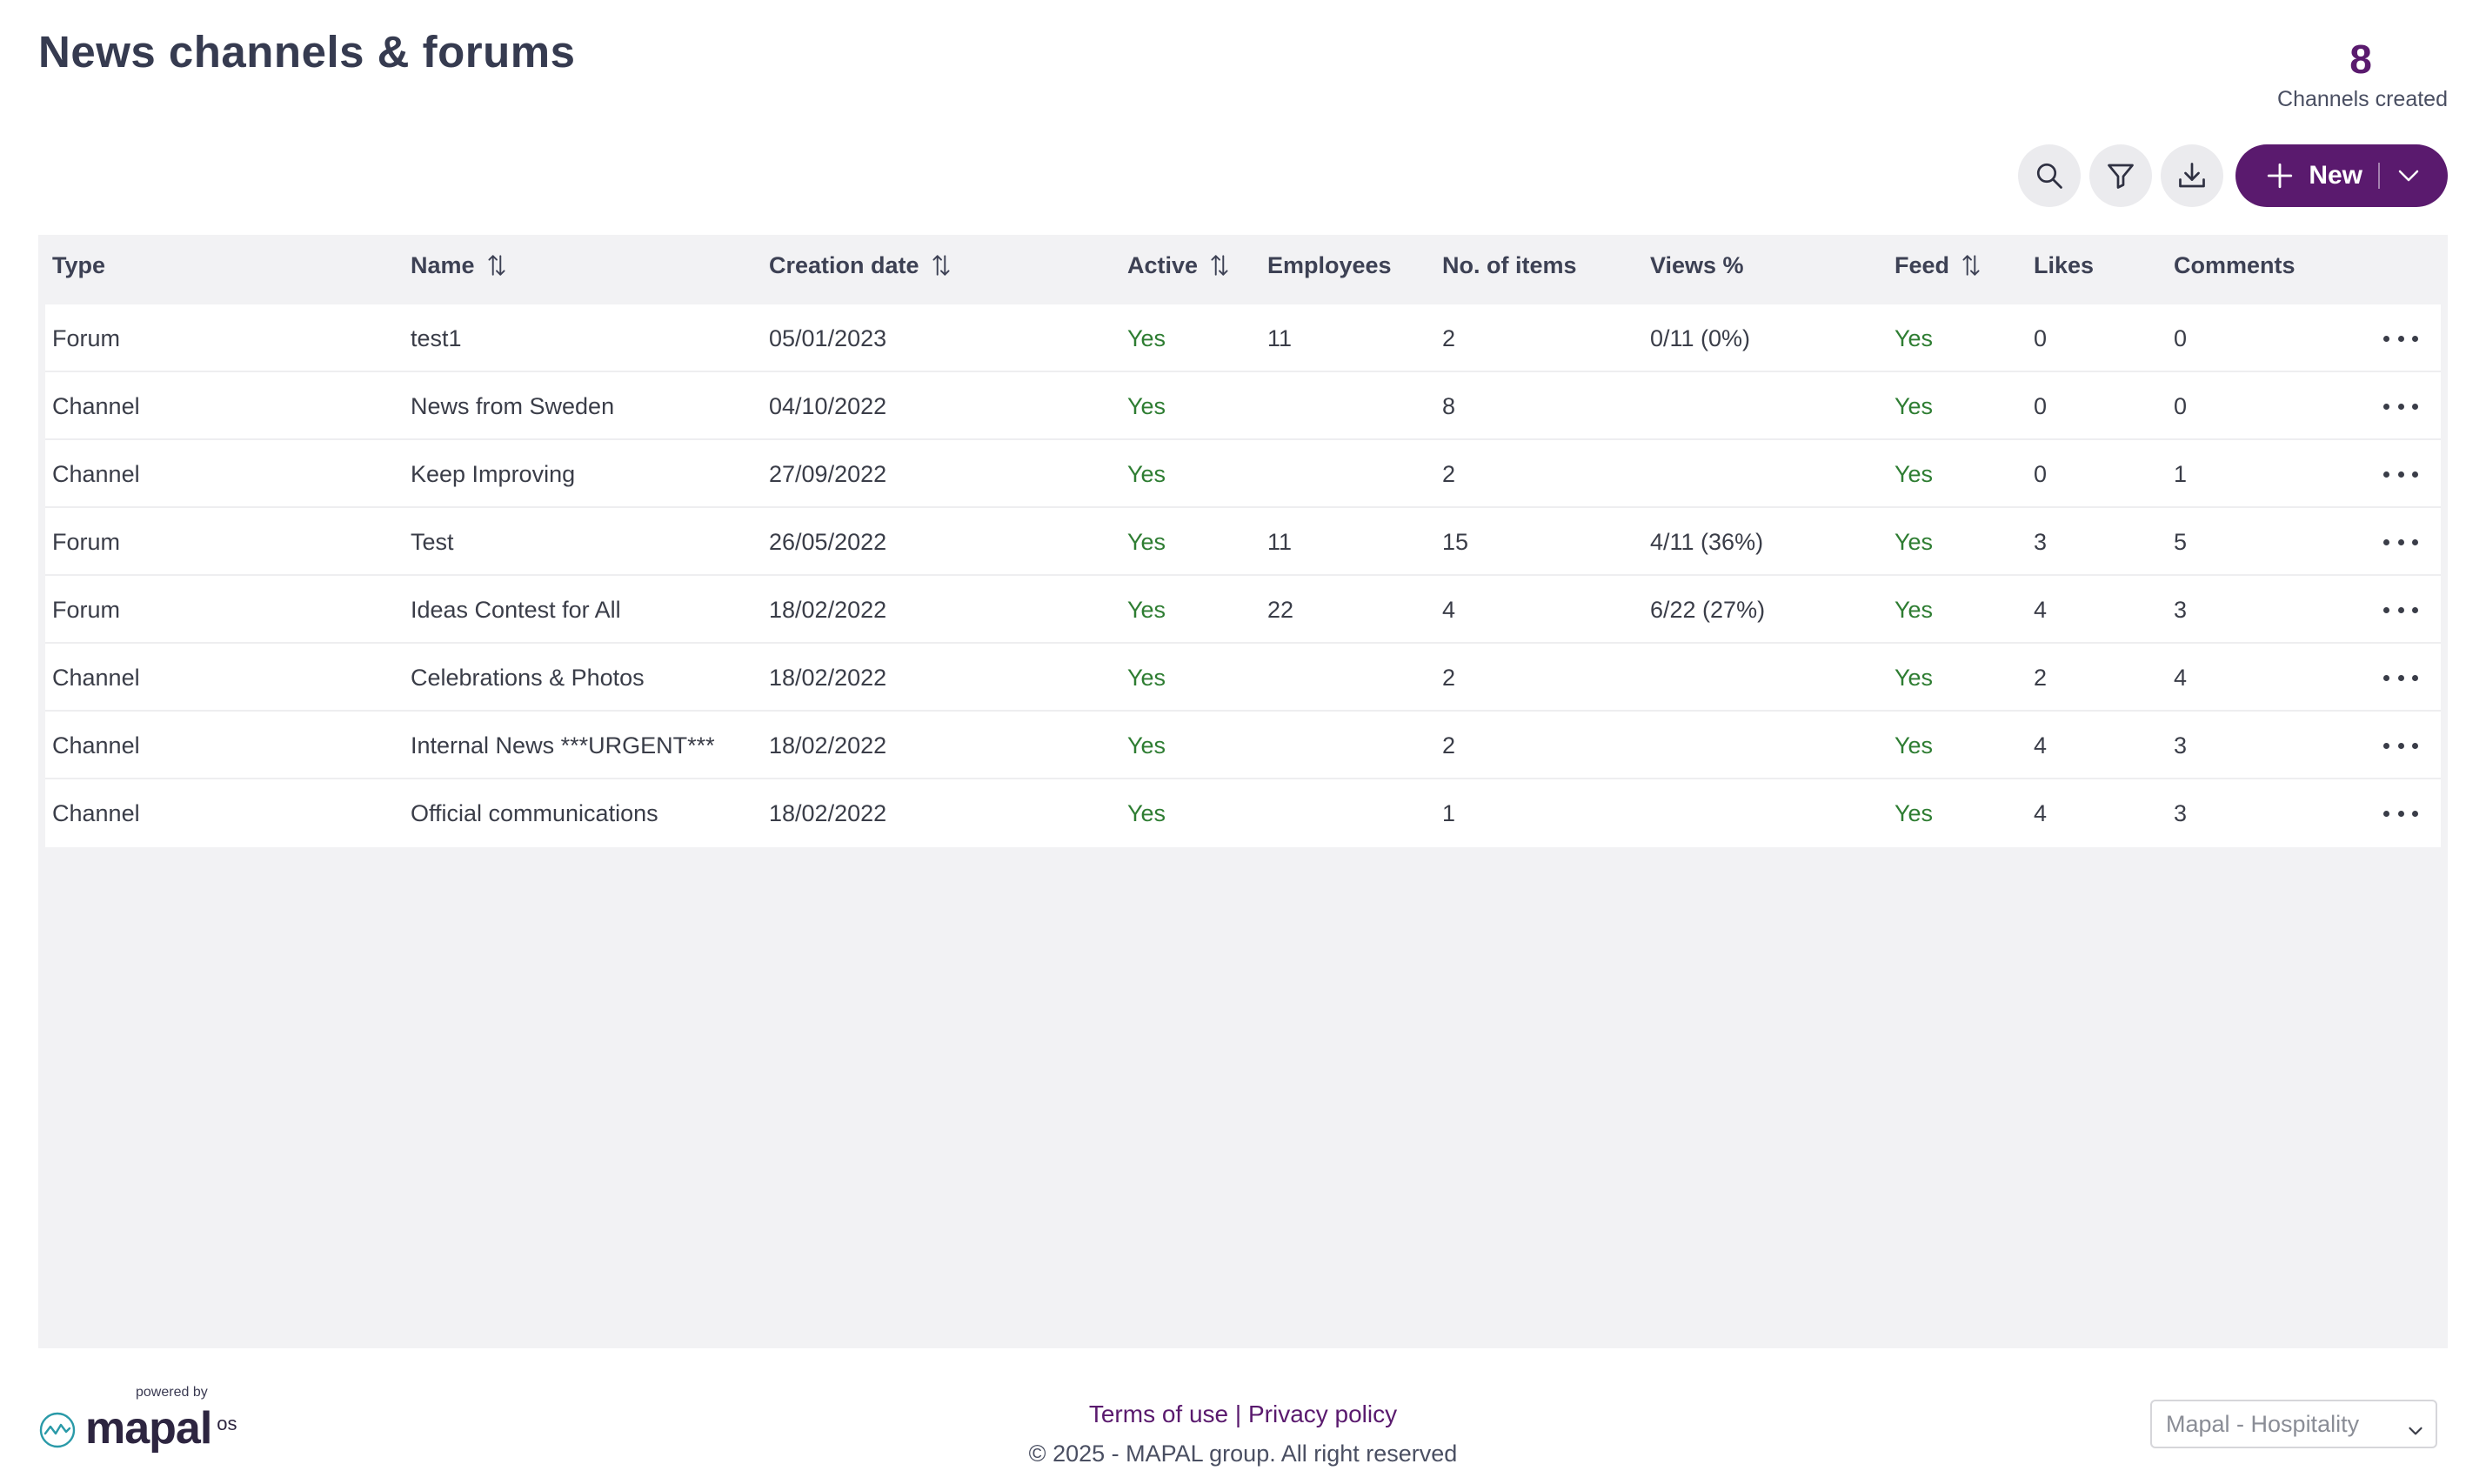 Image resolution: width=2486 pixels, height=1484 pixels. Describe the element at coordinates (828, 541) in the screenshot. I see `cell-creation-date: 26/05/2022` at that location.